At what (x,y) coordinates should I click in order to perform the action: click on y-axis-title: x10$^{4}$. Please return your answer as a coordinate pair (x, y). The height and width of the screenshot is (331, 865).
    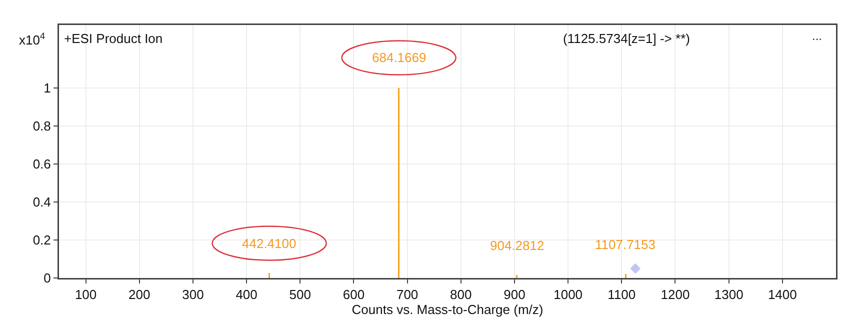
    Looking at the image, I should click on (32, 39).